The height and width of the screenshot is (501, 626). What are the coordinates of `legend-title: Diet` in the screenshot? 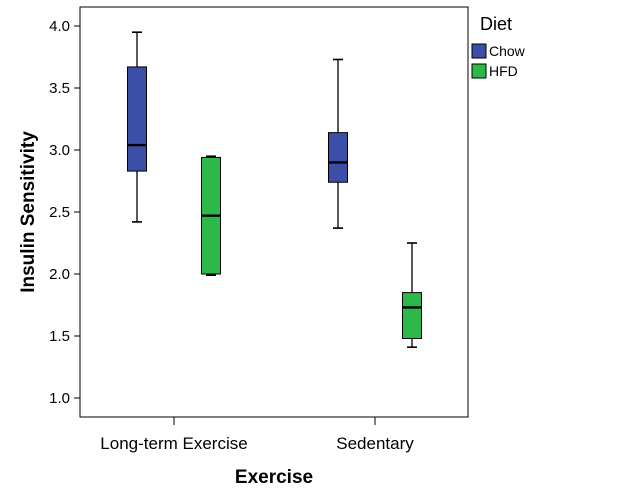 It's located at (496, 24).